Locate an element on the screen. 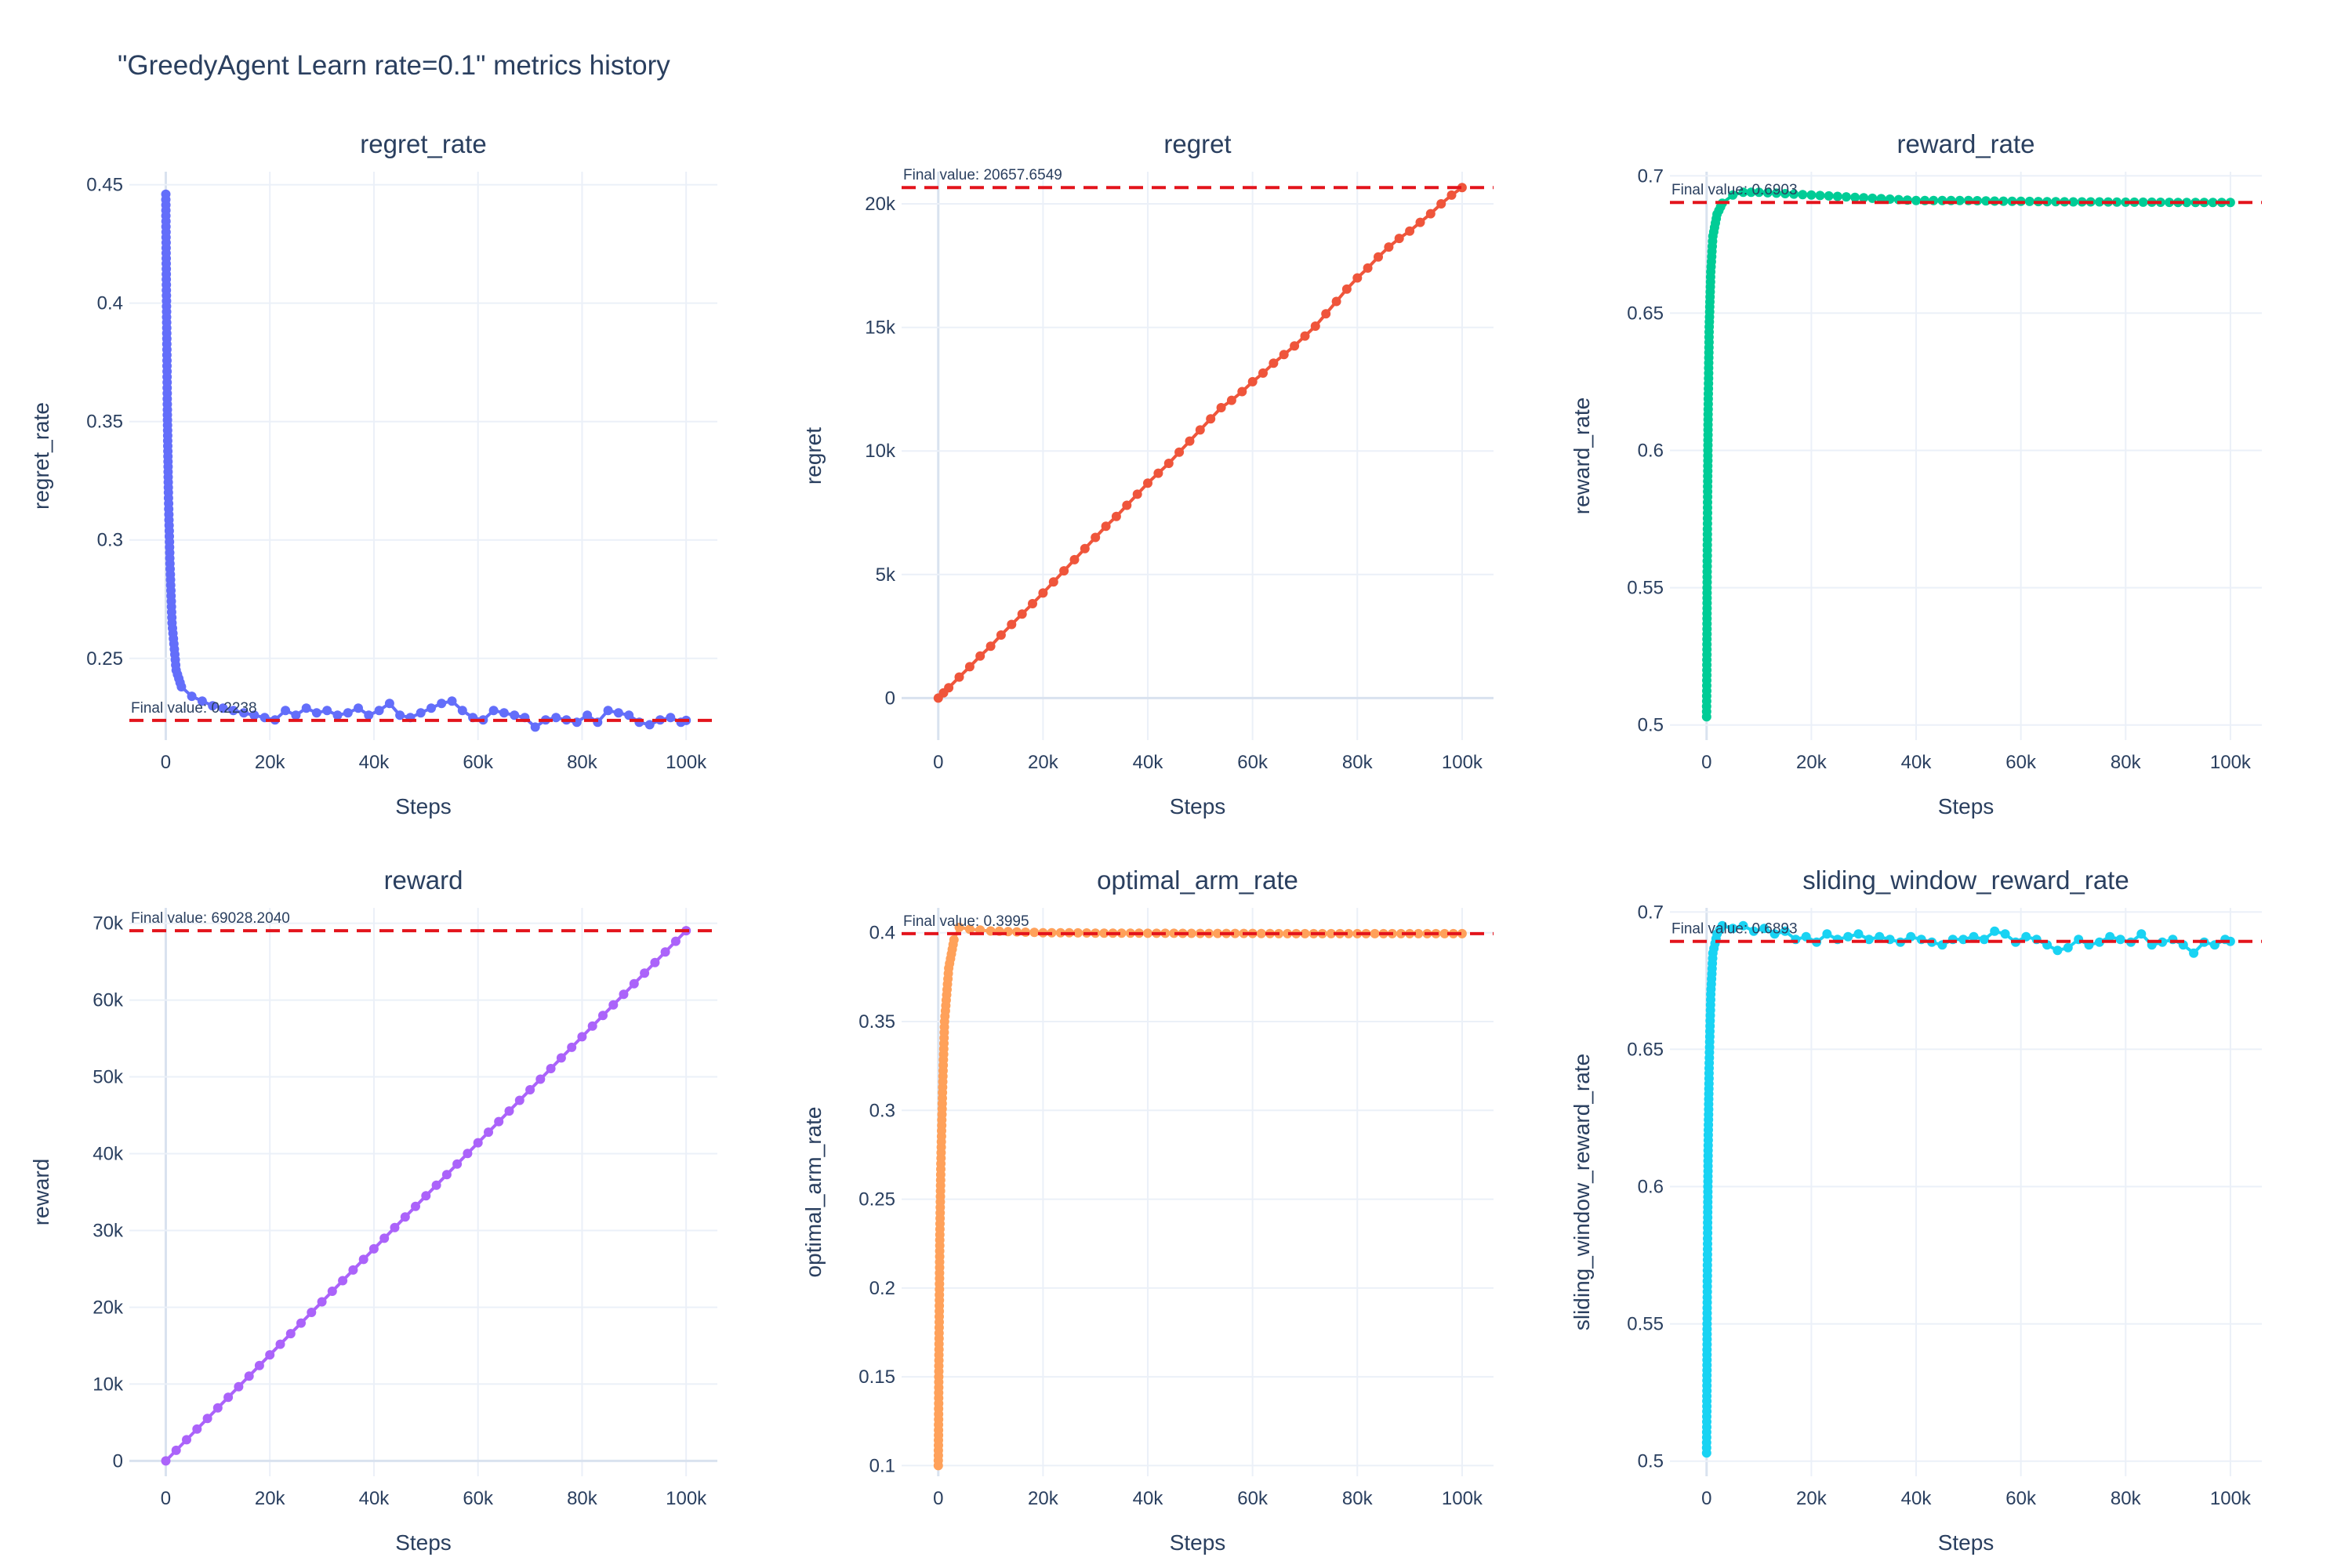  y-tick-label: 5k is located at coordinates (886, 575).